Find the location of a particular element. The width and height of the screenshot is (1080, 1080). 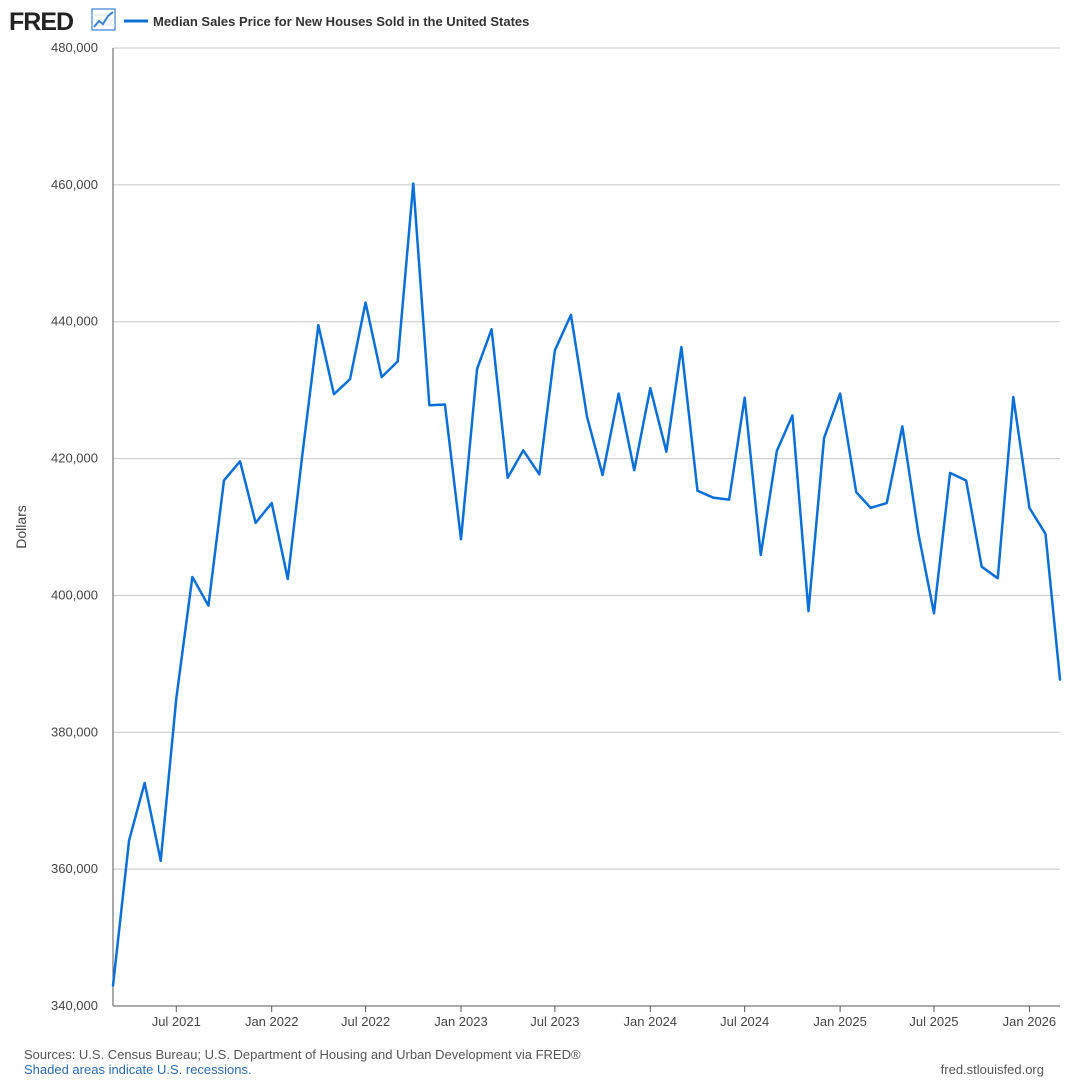

data-point: 2022-06-01: 431600 is located at coordinates (350, 379).